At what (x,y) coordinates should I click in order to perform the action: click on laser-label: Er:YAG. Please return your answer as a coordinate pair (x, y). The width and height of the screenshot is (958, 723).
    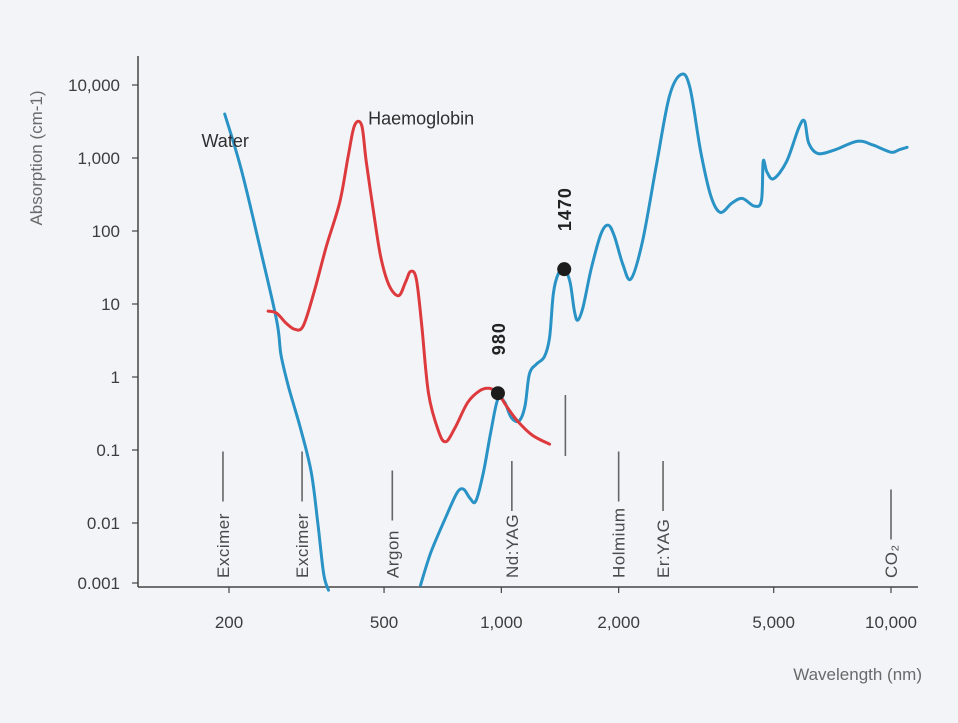
    Looking at the image, I should click on (663, 548).